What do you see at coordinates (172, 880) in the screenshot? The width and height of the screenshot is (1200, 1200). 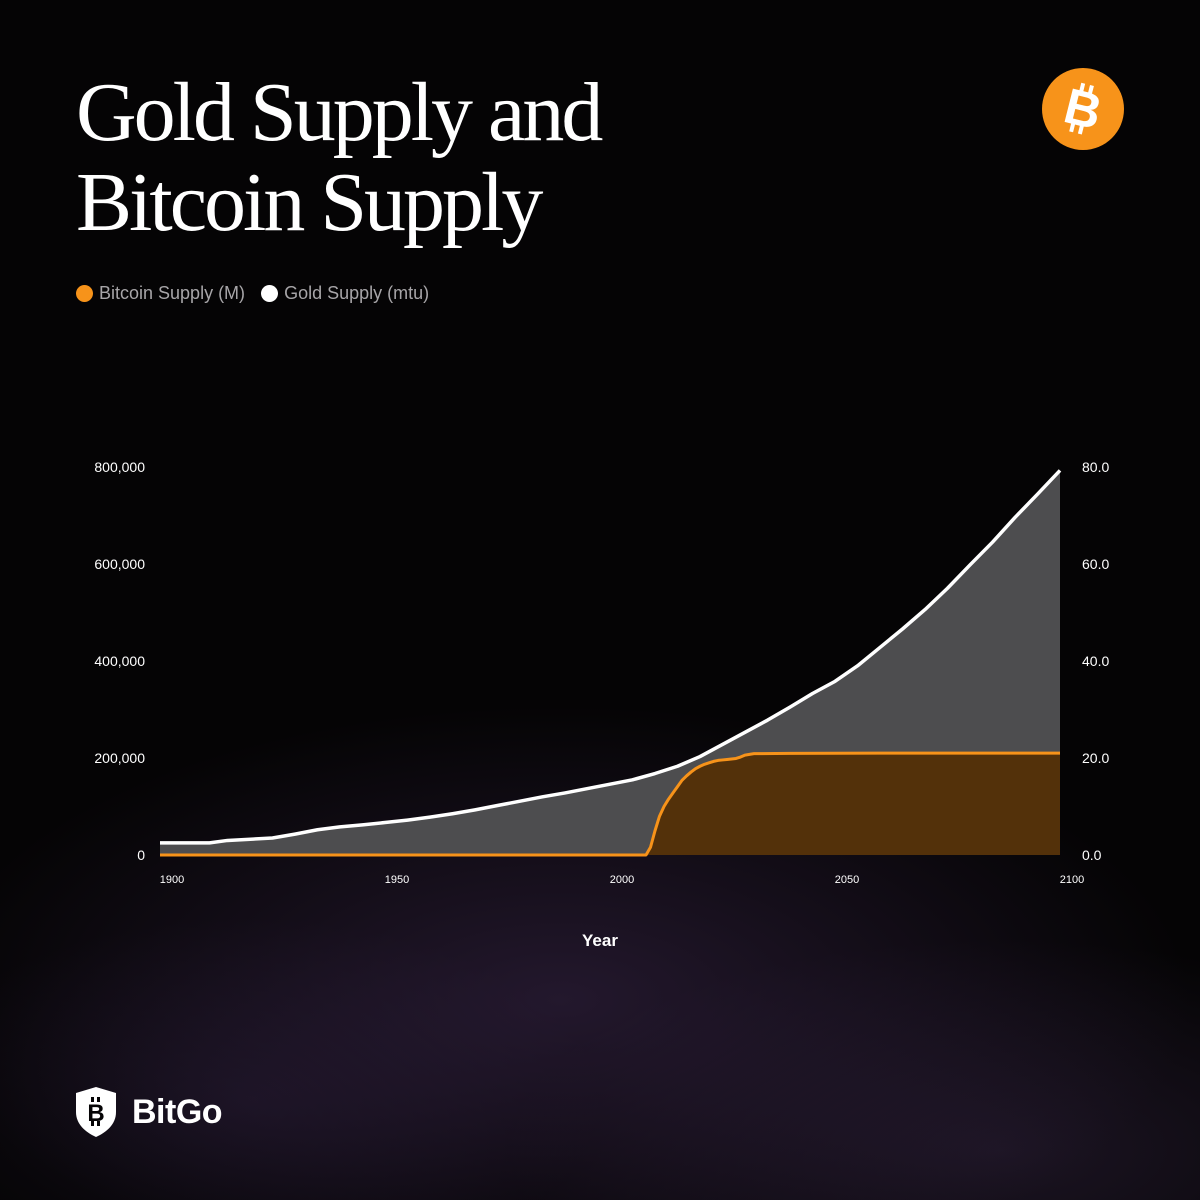 I see `x-tick-label: 1900` at bounding box center [172, 880].